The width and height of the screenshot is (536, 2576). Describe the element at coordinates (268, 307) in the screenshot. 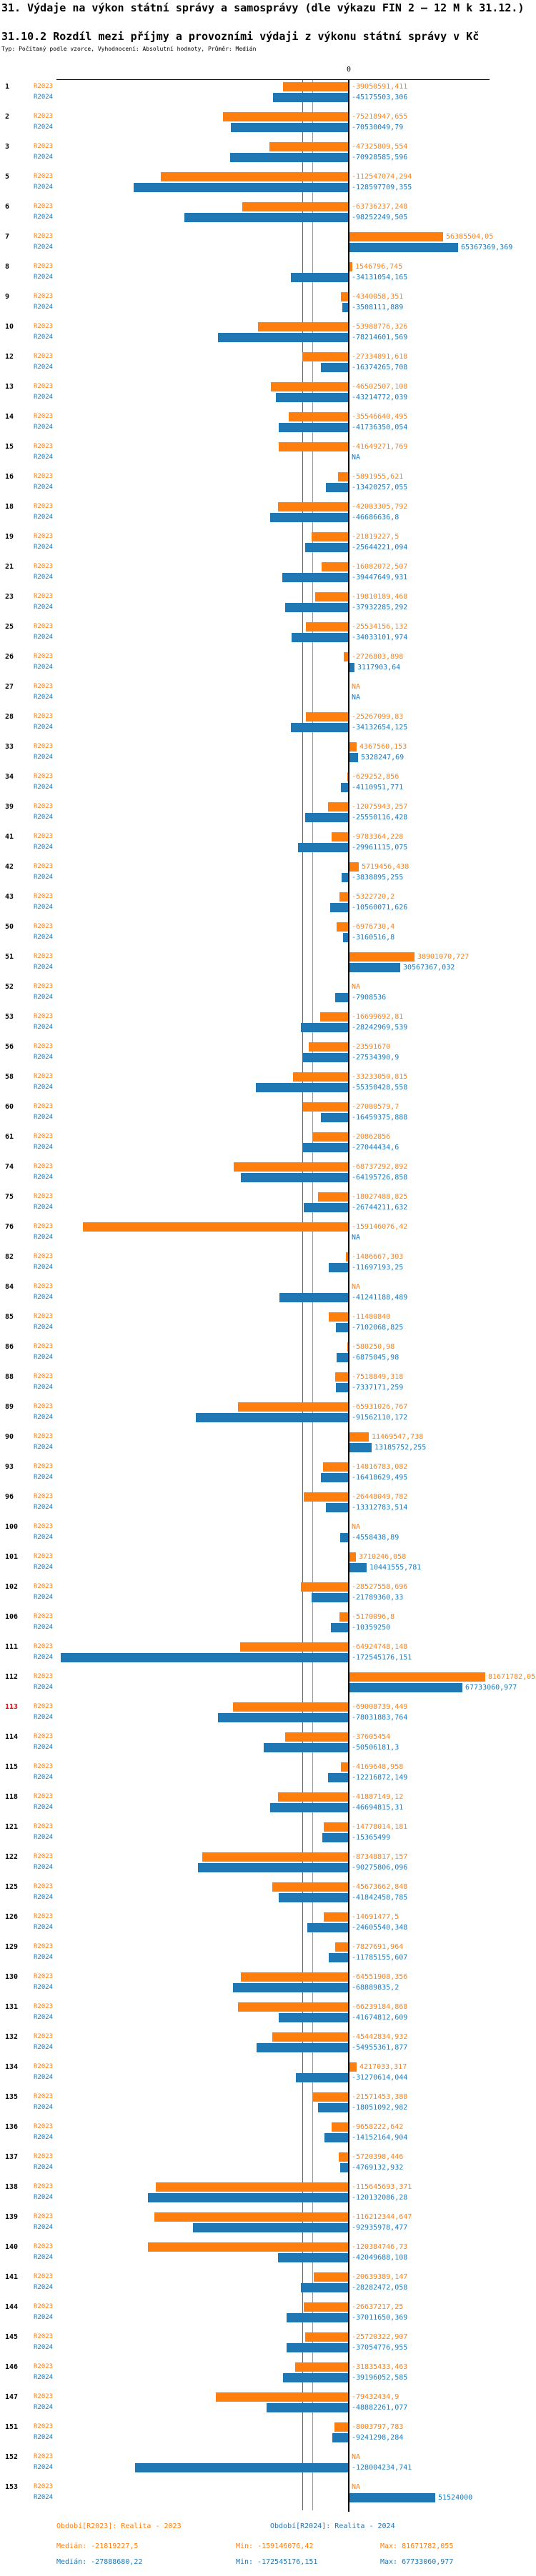

I see `series-subrow-r2024: R2024 -3508111,889` at that location.